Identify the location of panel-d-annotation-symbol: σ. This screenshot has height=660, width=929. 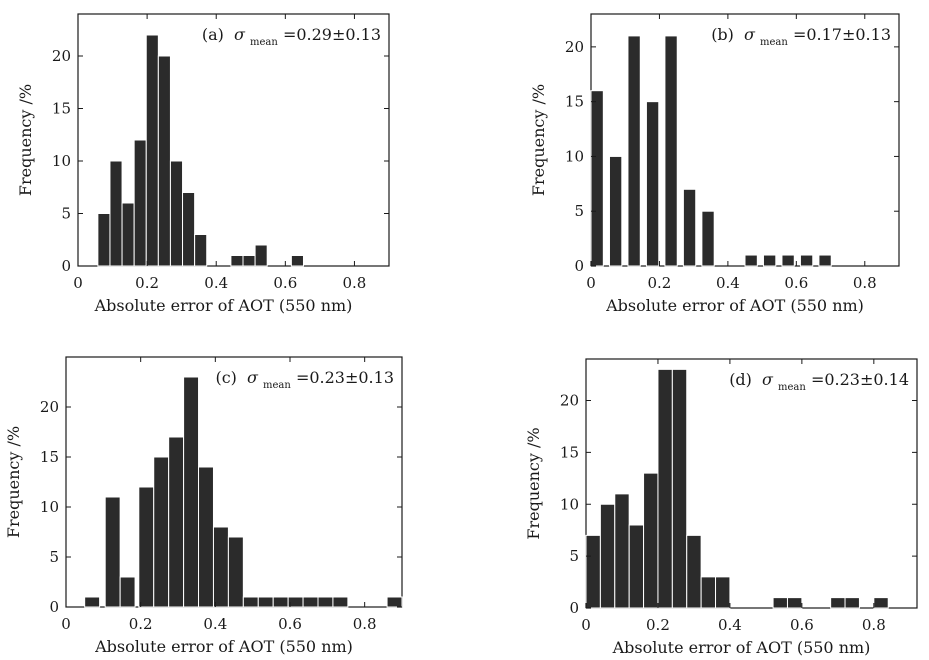
(768, 379).